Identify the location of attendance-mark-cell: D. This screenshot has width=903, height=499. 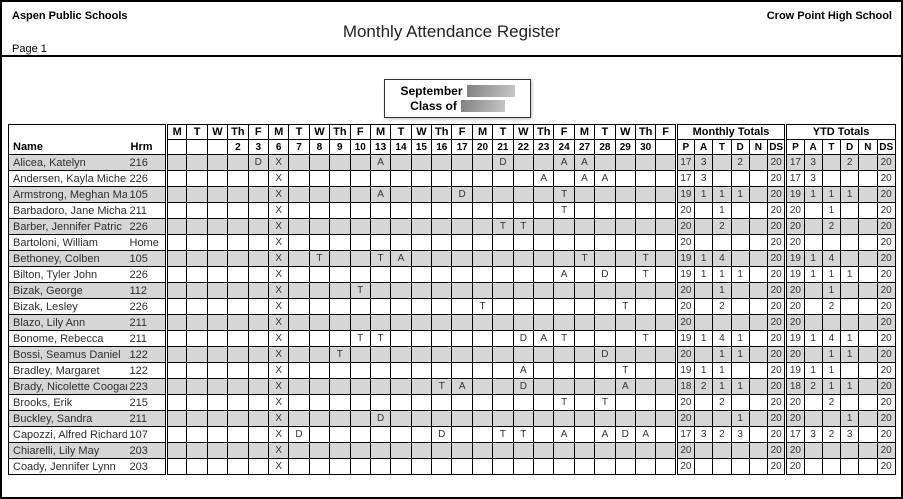
(442, 434).